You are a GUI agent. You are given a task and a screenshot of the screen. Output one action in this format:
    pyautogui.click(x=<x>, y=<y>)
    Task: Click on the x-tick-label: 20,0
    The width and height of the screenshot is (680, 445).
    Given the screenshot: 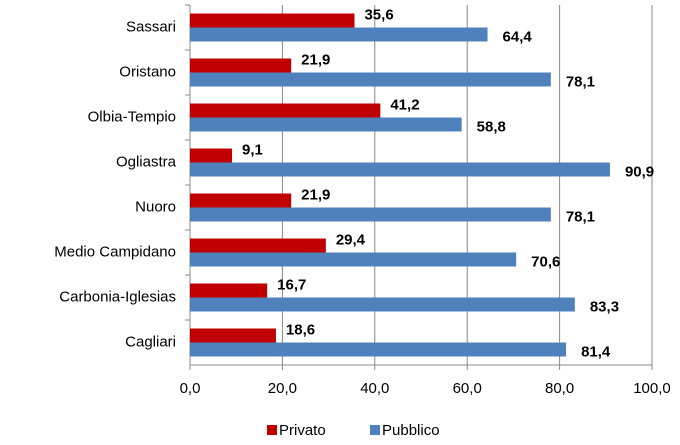 What is the action you would take?
    pyautogui.click(x=282, y=388)
    